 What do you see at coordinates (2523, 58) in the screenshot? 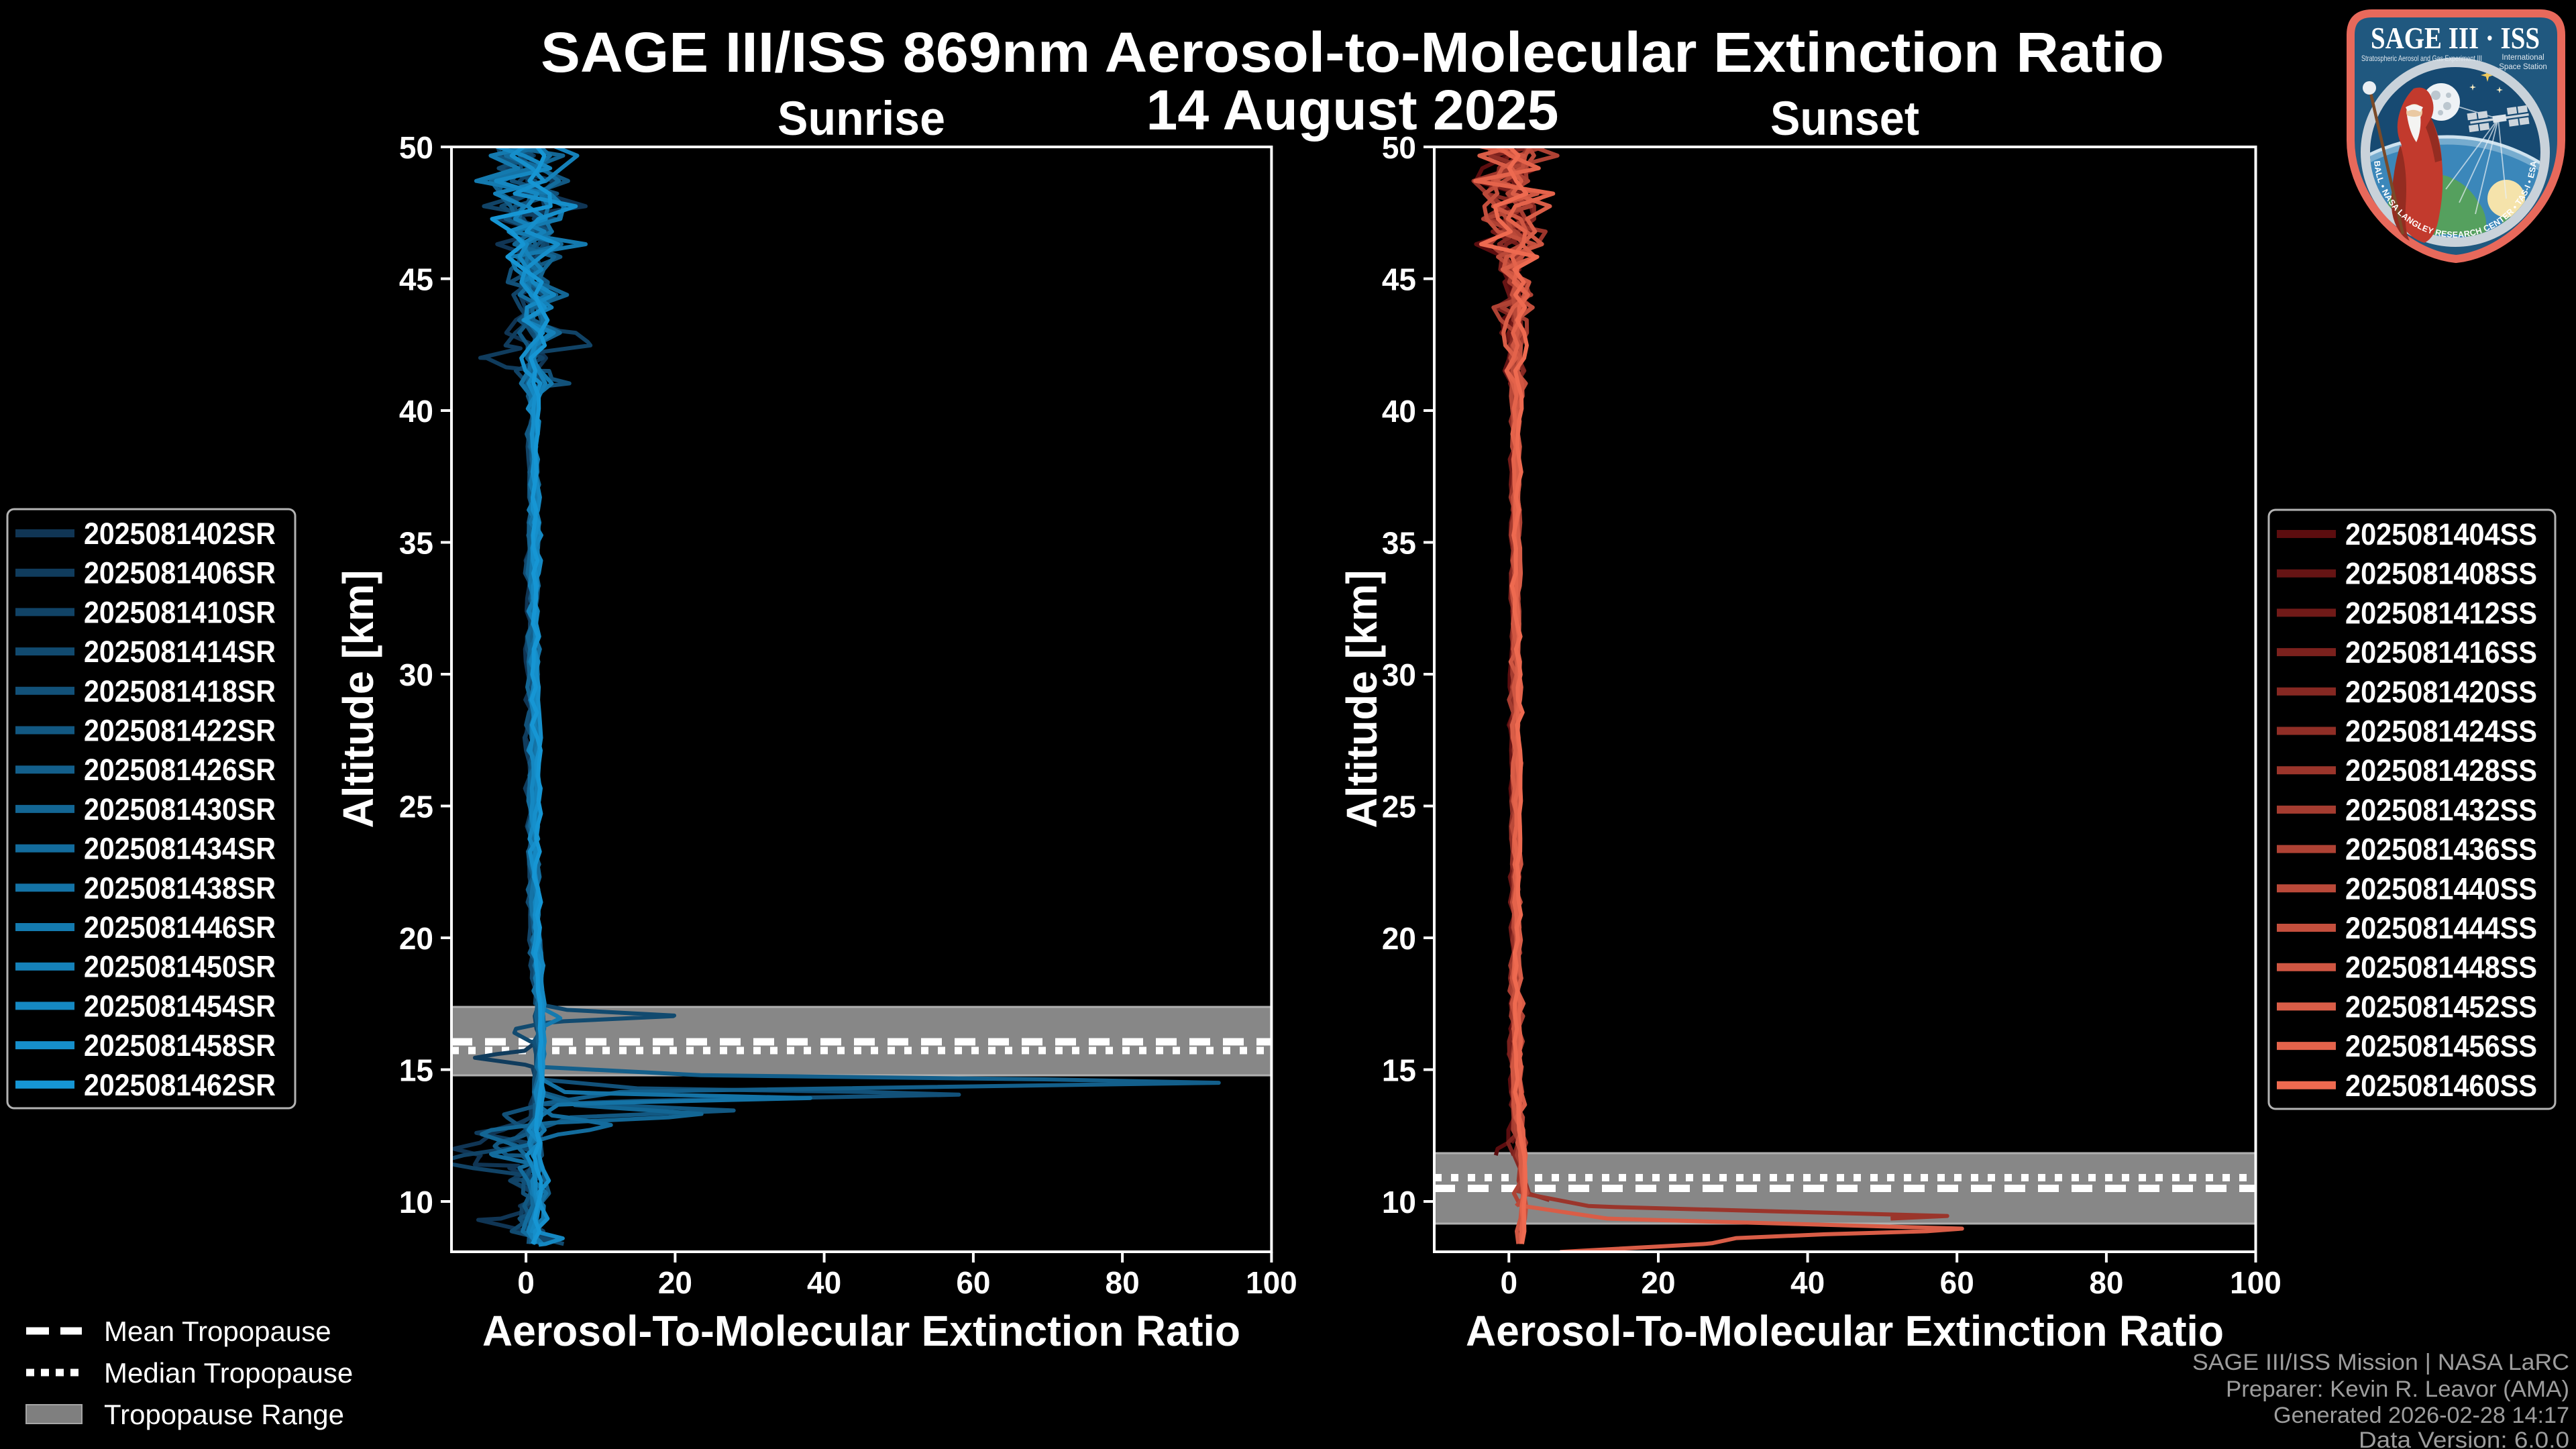
I see `svg-text: International` at bounding box center [2523, 58].